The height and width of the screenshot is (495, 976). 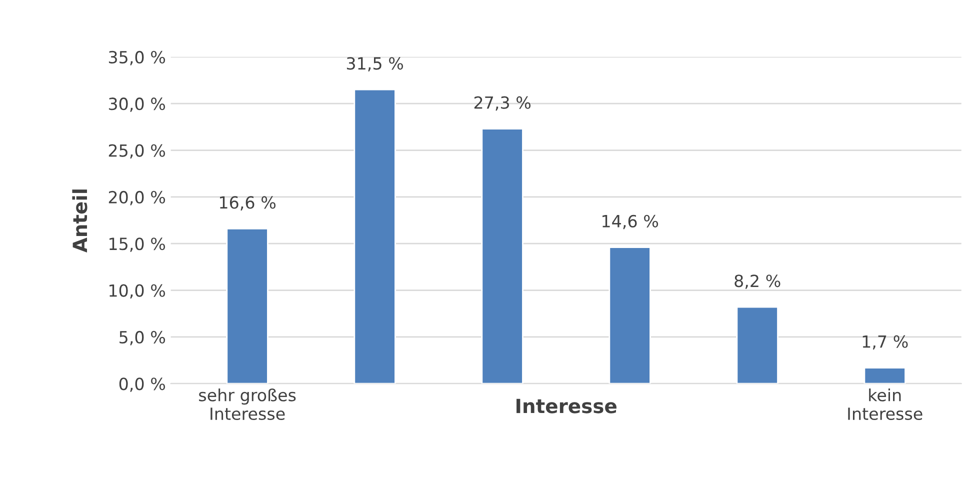 I want to click on data-label: 1,7 %, so click(x=885, y=342).